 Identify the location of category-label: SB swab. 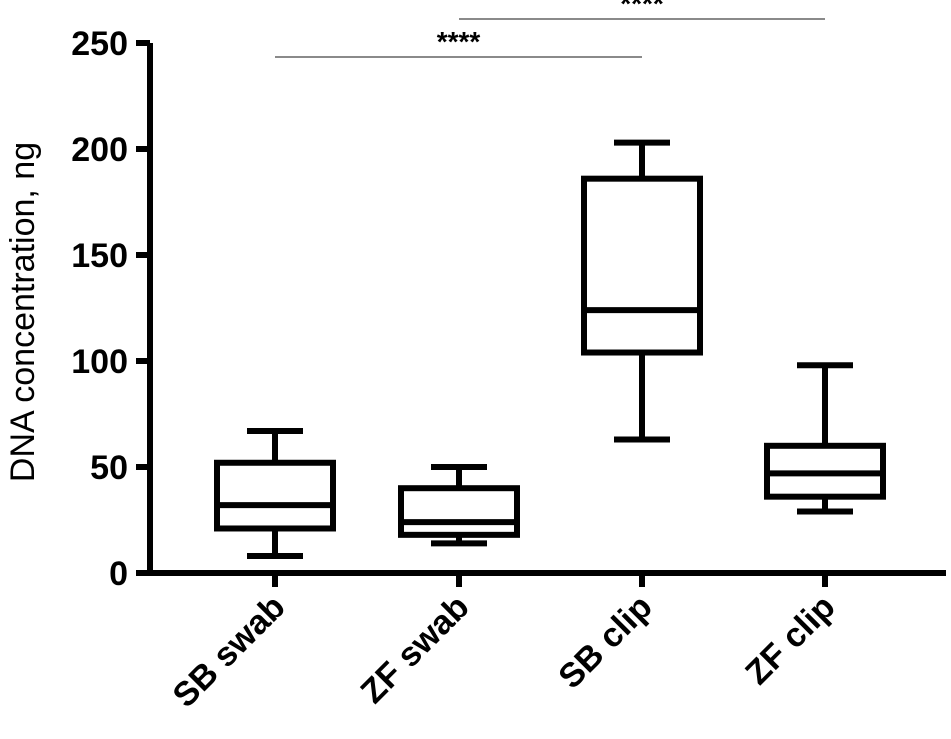
(229, 651).